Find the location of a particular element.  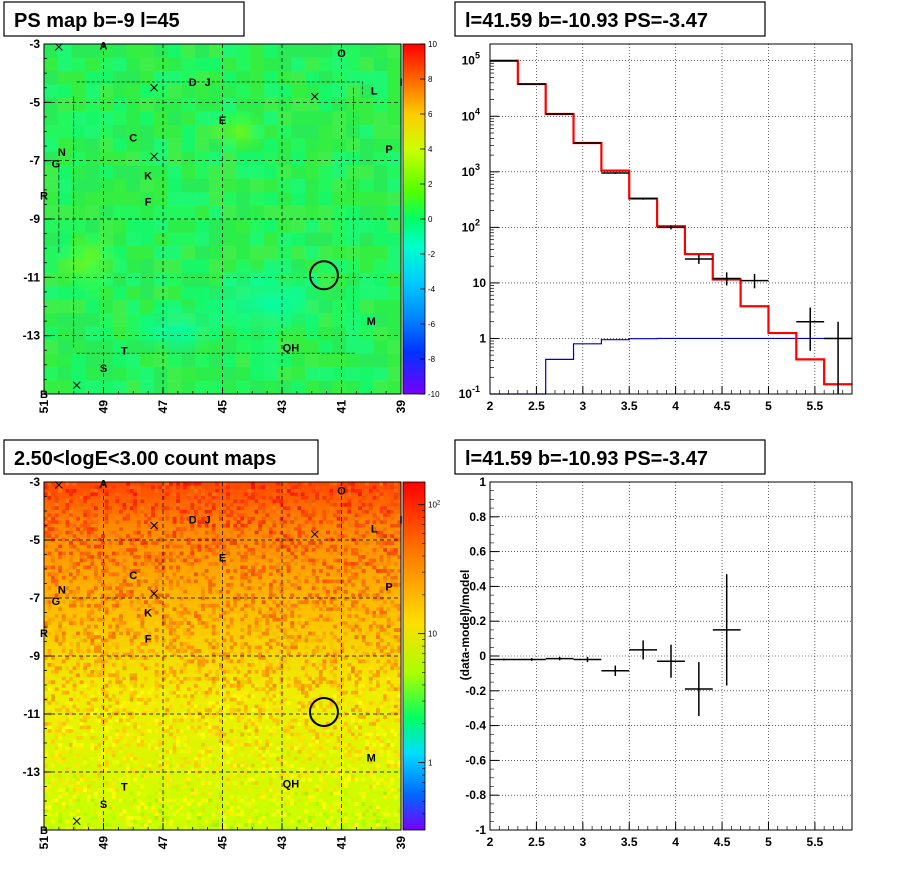

spectrum-x-tick-label: 2.5 is located at coordinates (536, 406).